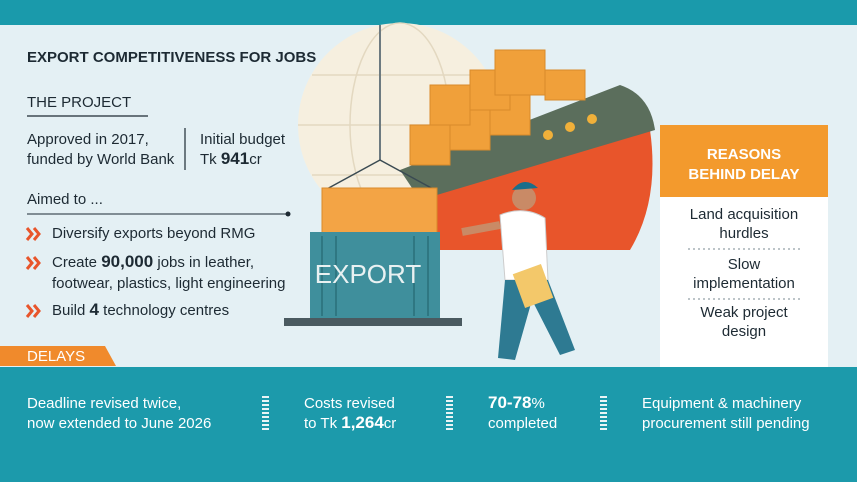 The image size is (857, 482). I want to click on text-line: Costs revised, so click(349, 403).